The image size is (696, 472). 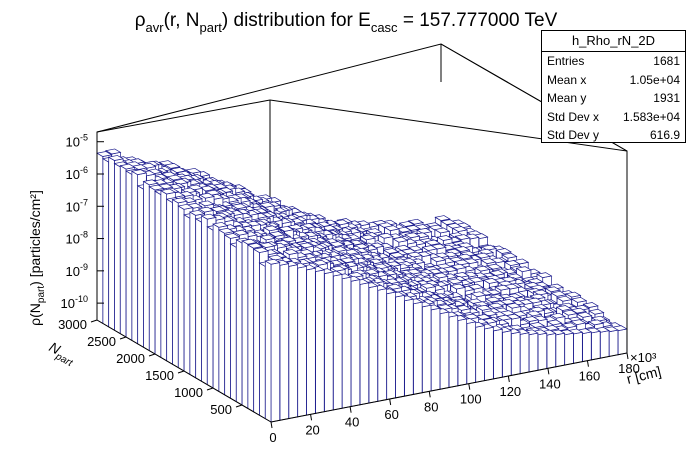 I want to click on z-label-pre: ρ(N, so click(x=35, y=314).